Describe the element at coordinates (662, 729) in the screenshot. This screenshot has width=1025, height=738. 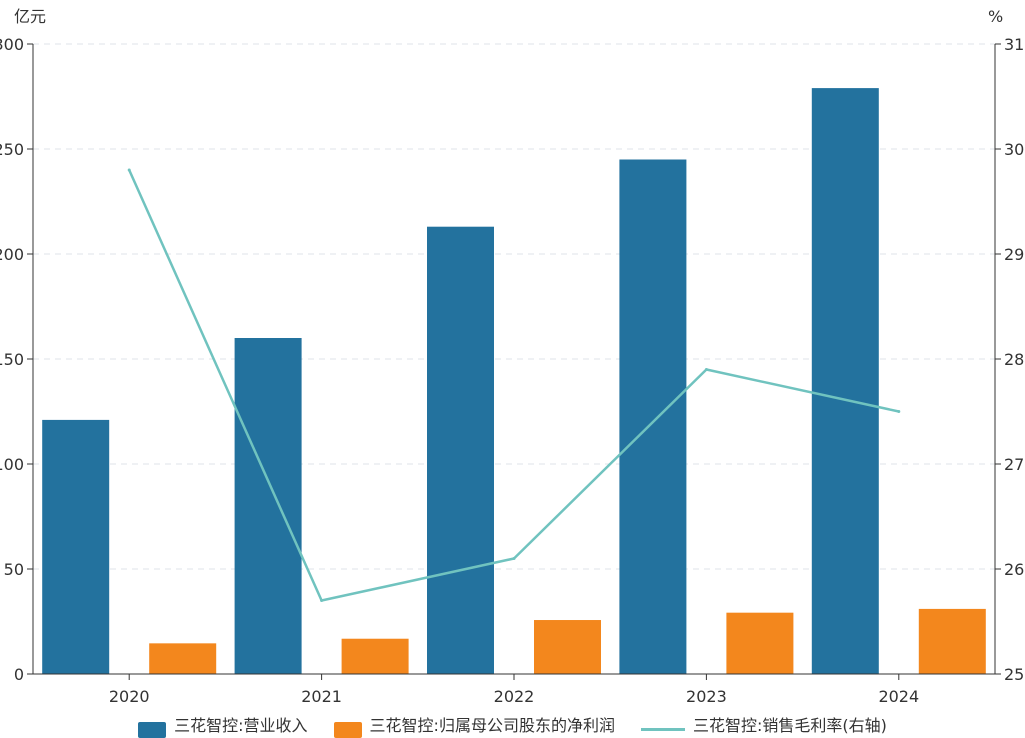
I see `legend-swatch-gross-margin` at that location.